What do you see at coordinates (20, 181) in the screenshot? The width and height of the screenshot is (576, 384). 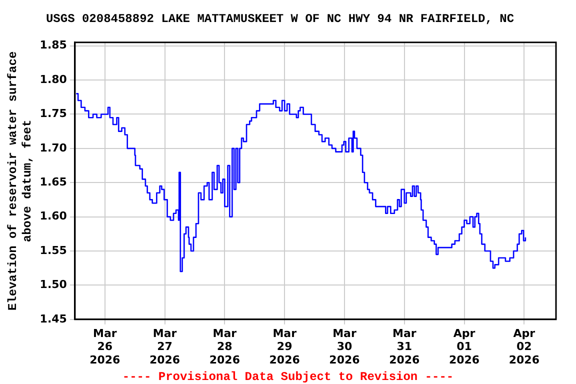 I see `y-axis-title: Elevation of reservoir water surface above datum, feet` at bounding box center [20, 181].